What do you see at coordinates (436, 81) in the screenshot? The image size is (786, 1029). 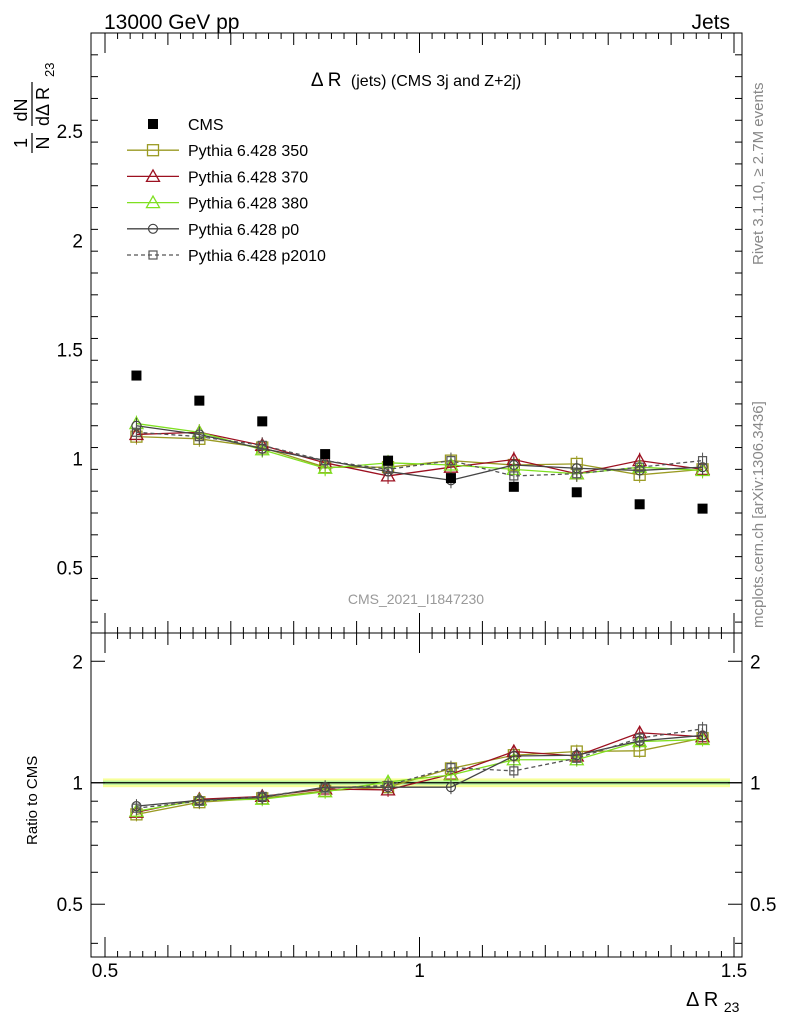 I see `plot-title-detail: (jets) (CMS 3j and Z+2j)` at bounding box center [436, 81].